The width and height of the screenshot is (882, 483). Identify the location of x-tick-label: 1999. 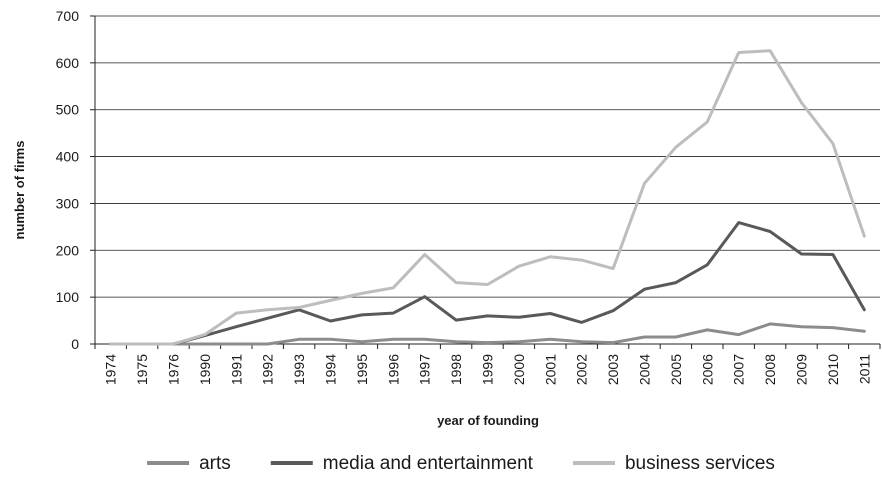
(488, 369).